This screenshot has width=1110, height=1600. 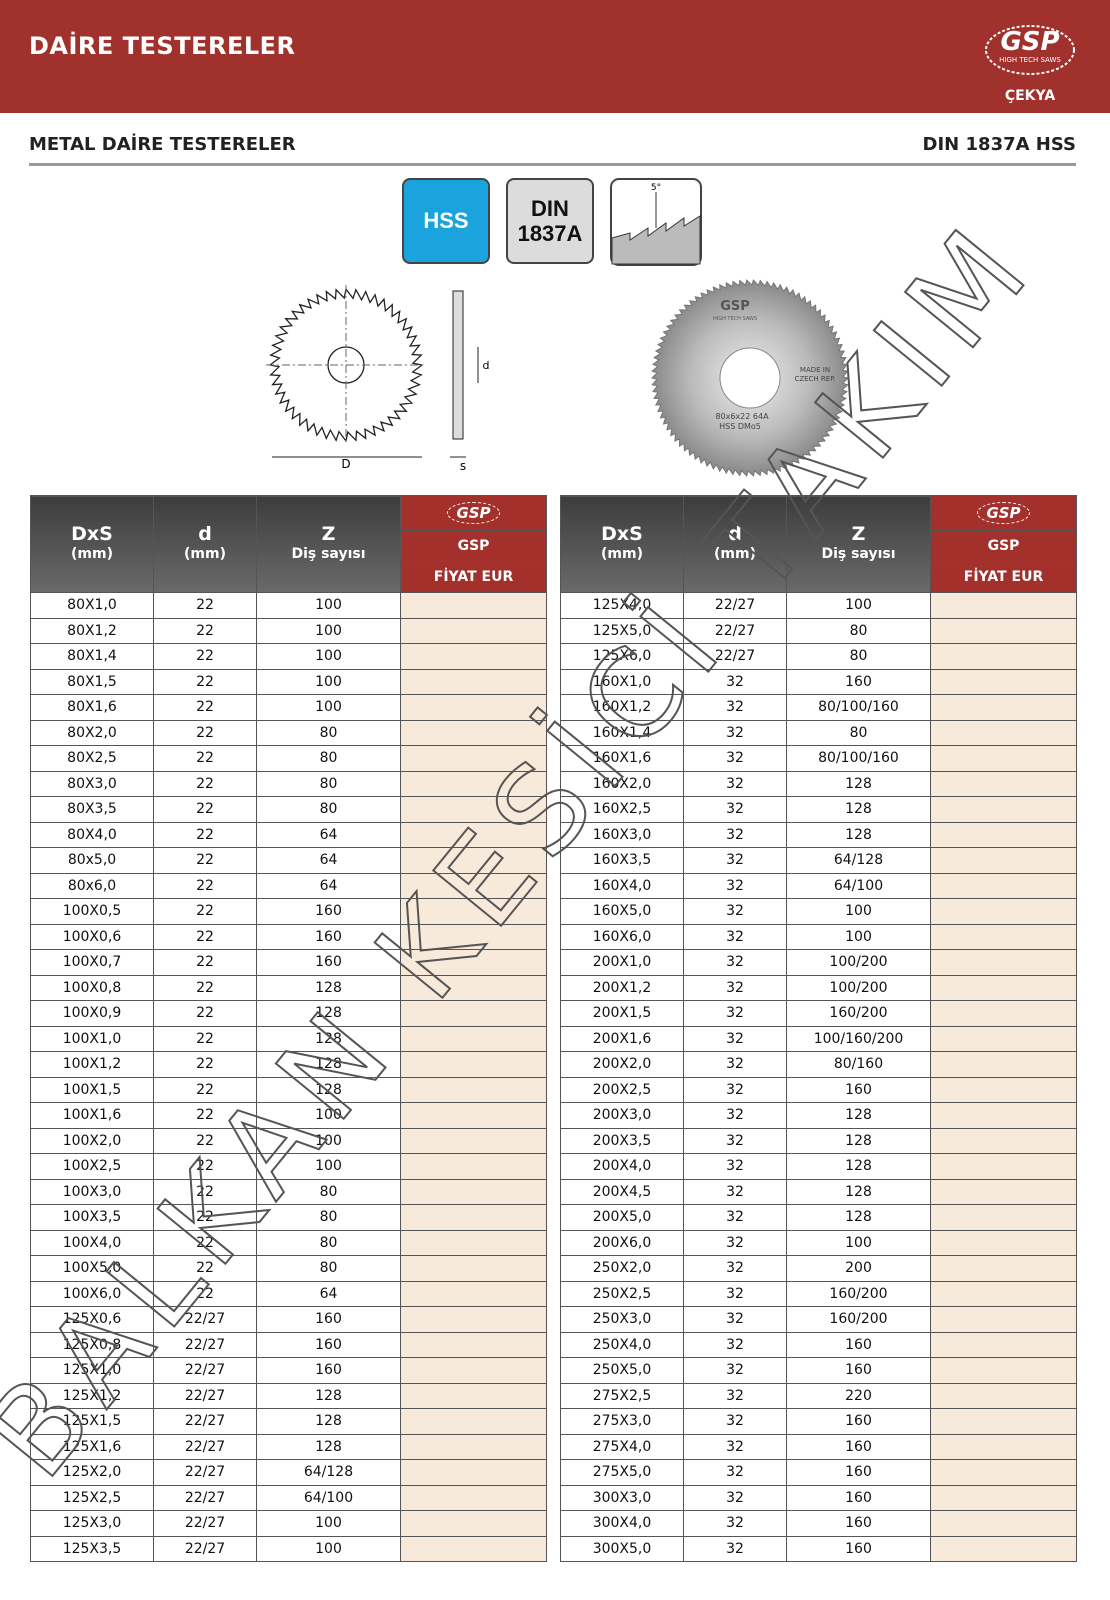 What do you see at coordinates (818, 1115) in the screenshot?
I see `data-row: 200X3,0 32 128` at bounding box center [818, 1115].